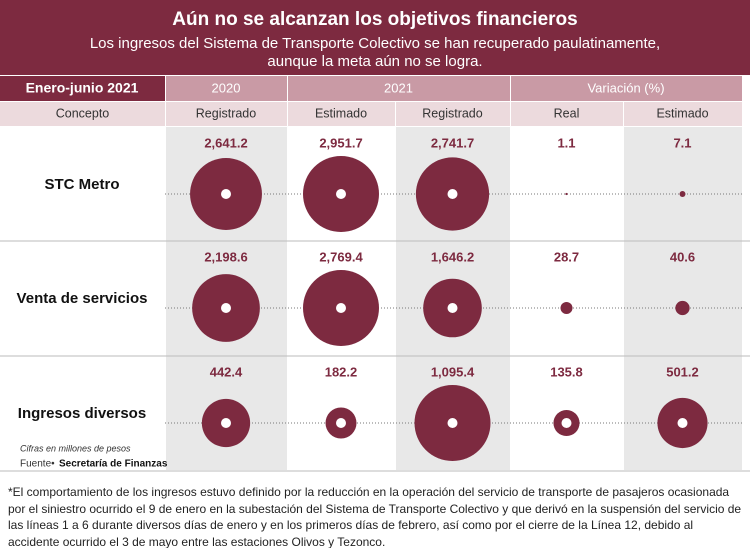  Describe the element at coordinates (341, 256) in the screenshot. I see `value-label: 2,769.4` at that location.